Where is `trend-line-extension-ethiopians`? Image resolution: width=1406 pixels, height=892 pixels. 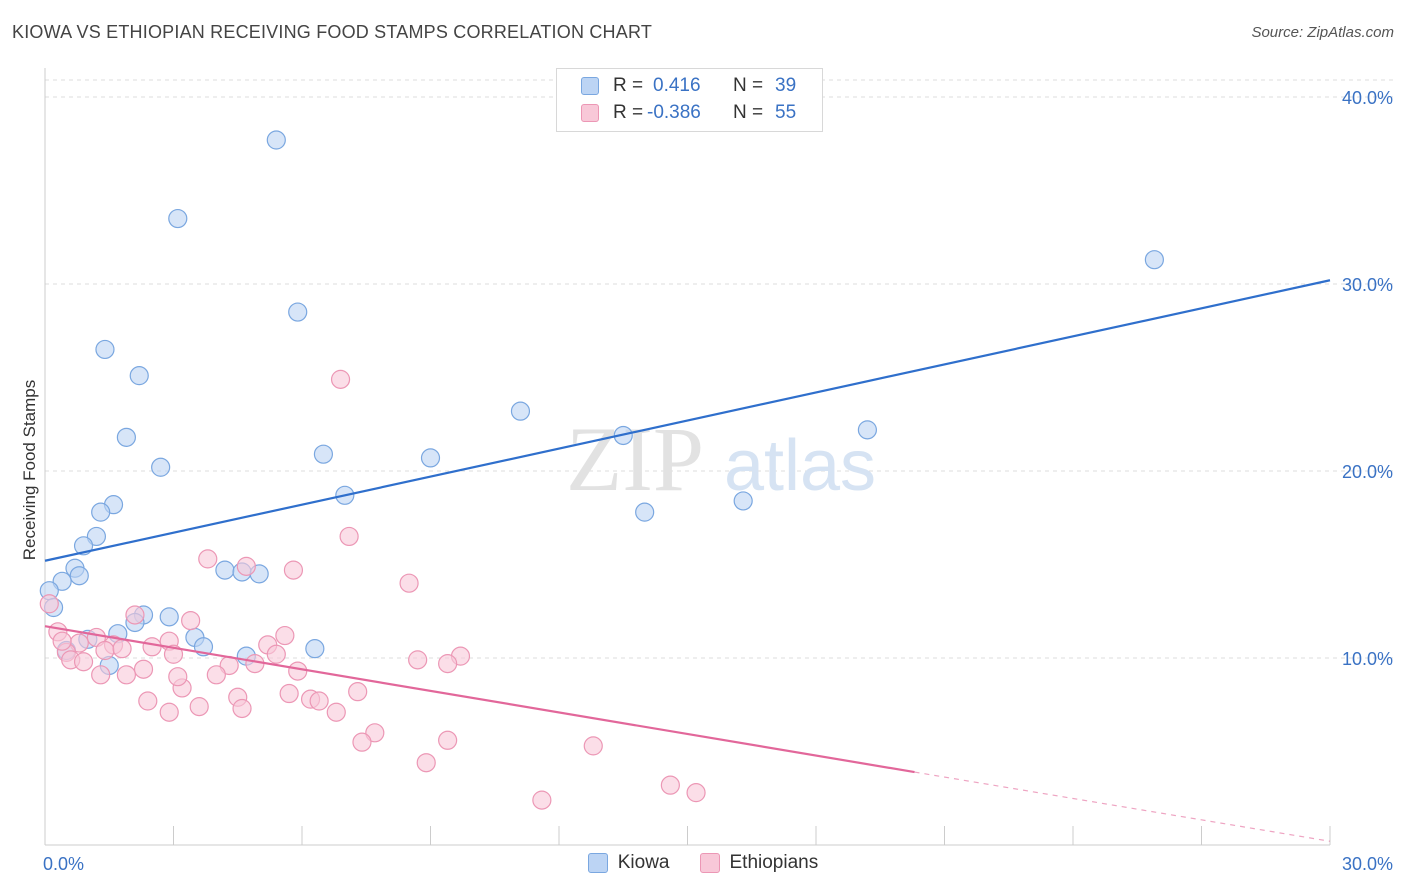
trend-line-extension-ethiopians is located at coordinates (1122, 806).